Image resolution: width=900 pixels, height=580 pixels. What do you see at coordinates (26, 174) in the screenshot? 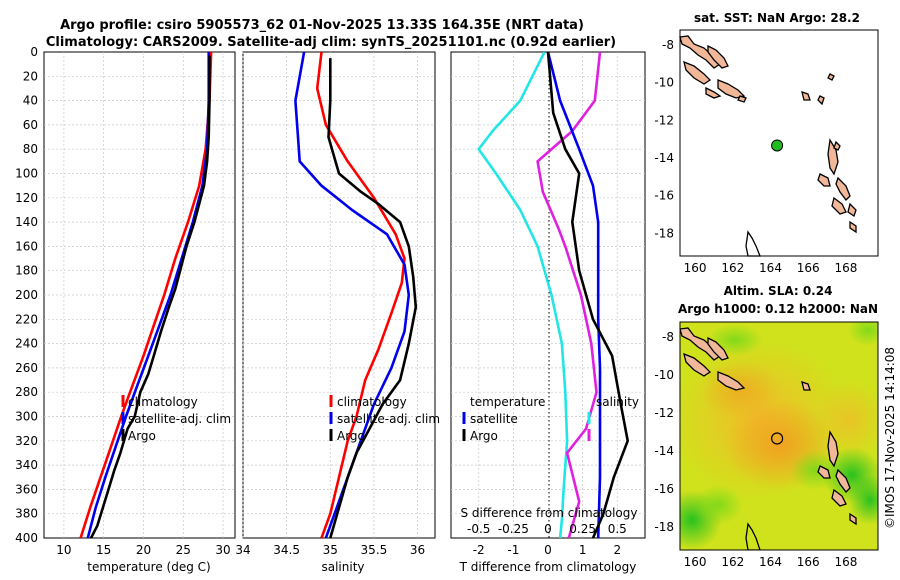
I see `y-tick-label: 100` at bounding box center [26, 174].